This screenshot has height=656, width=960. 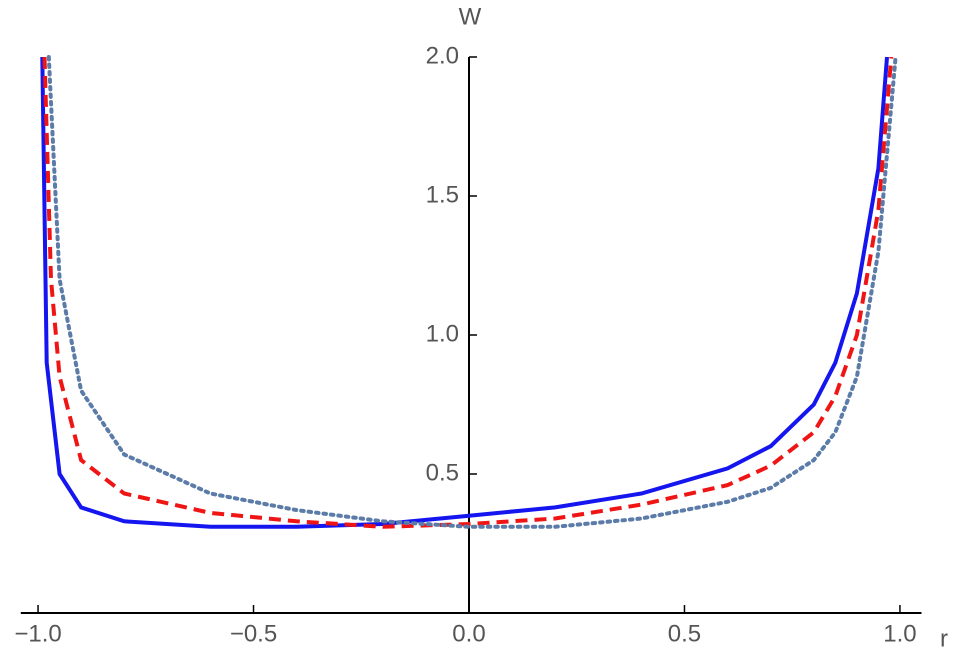 What do you see at coordinates (442, 333) in the screenshot?
I see `y-tick-label: 1.0` at bounding box center [442, 333].